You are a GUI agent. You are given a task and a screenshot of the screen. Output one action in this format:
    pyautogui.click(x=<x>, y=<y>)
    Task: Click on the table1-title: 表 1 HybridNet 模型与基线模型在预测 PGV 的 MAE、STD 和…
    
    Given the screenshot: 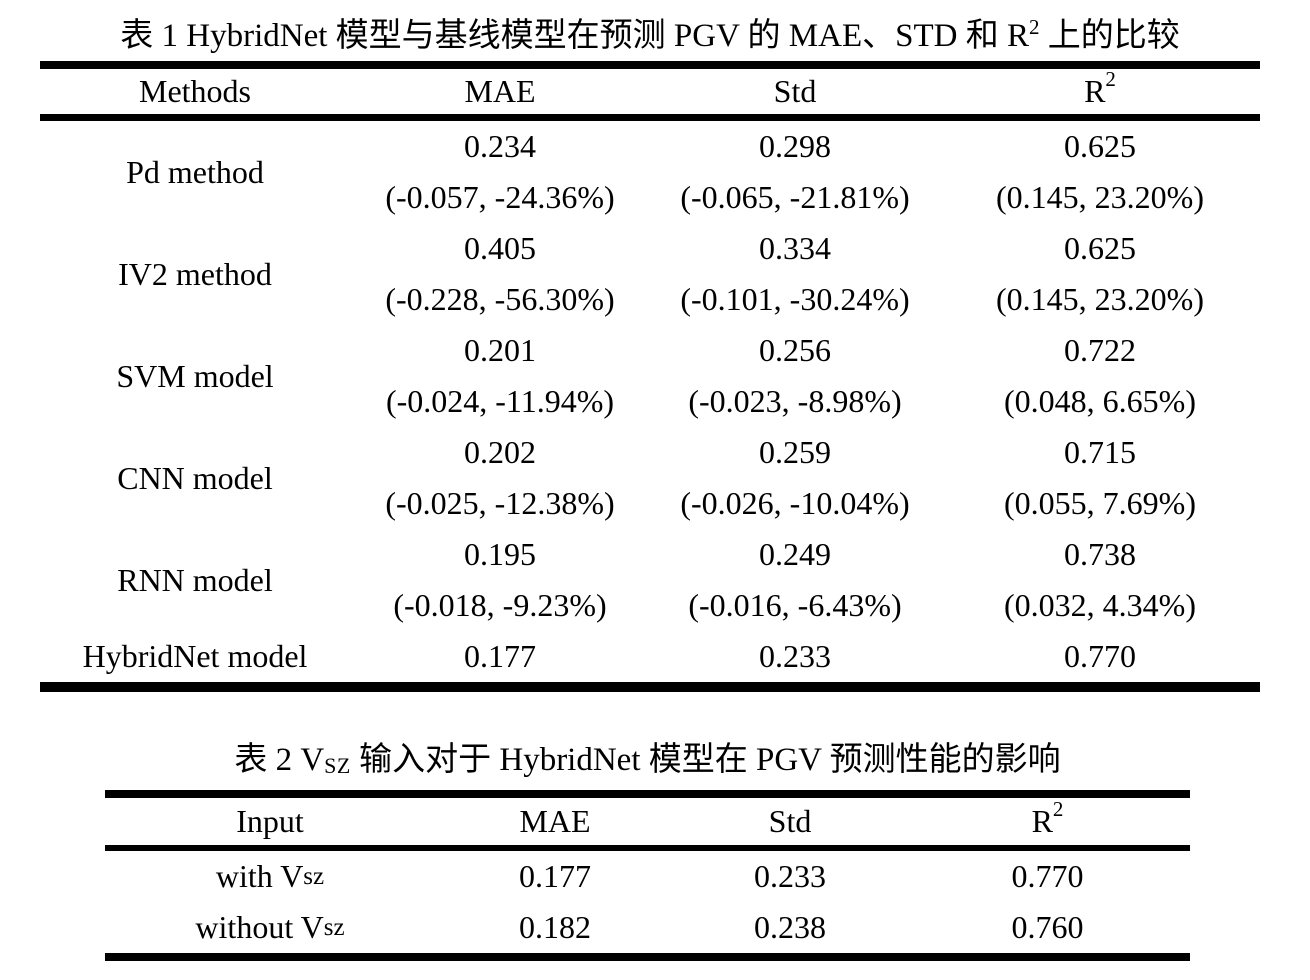 What is the action you would take?
    pyautogui.click(x=650, y=37)
    